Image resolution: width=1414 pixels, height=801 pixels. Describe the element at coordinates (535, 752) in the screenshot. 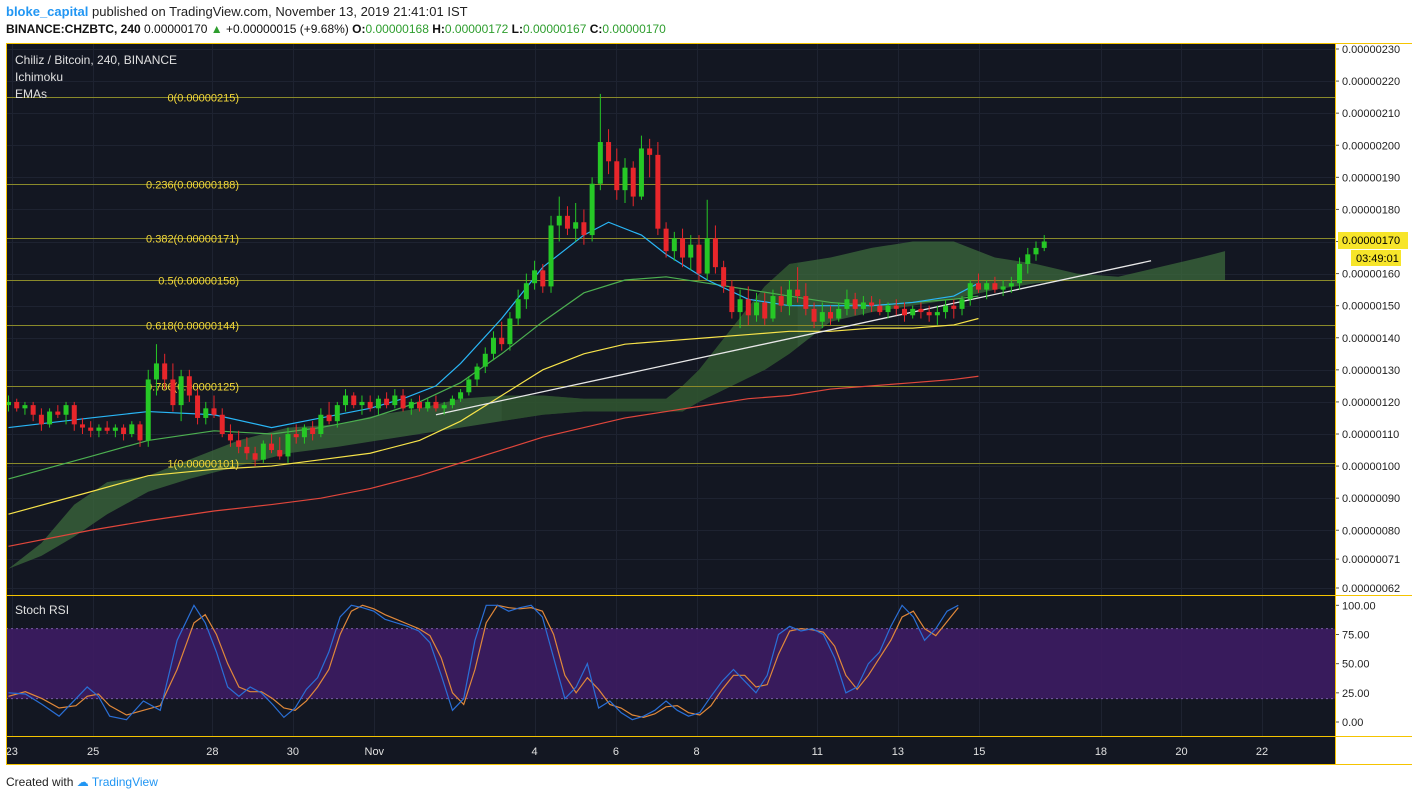

I see `time-tick-label: 4` at that location.